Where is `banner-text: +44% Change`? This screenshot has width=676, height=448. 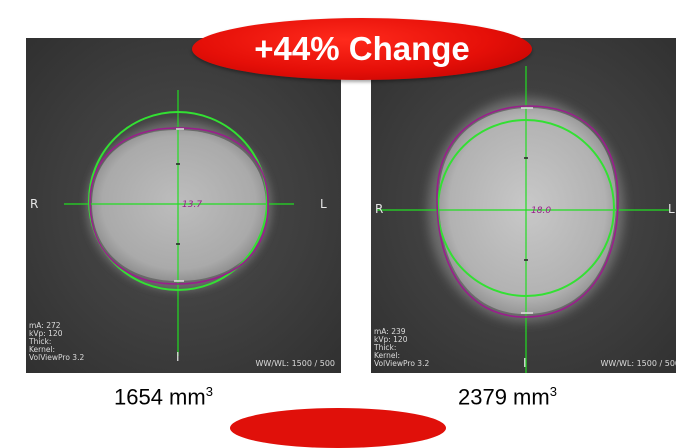
banner-text: +44% Change is located at coordinates (362, 48).